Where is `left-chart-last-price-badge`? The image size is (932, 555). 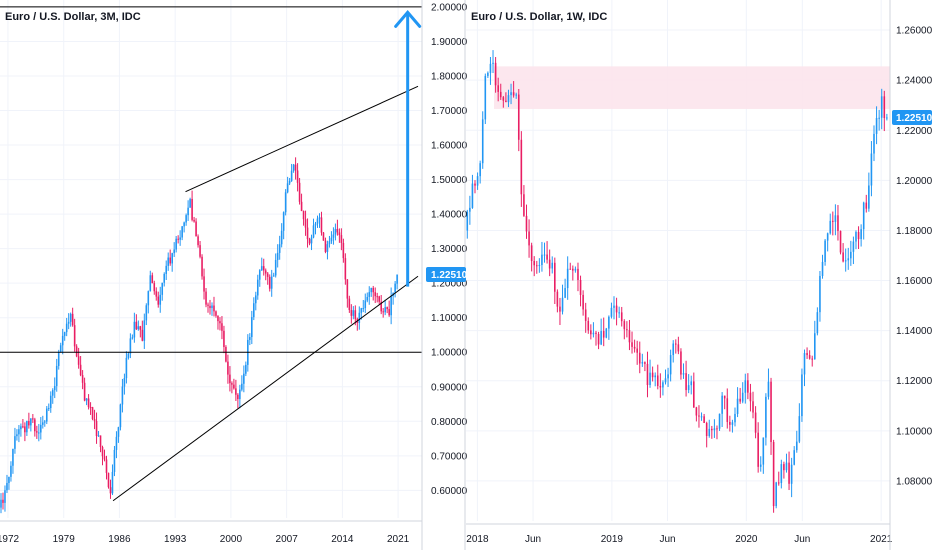 left-chart-last-price-badge is located at coordinates (446, 275).